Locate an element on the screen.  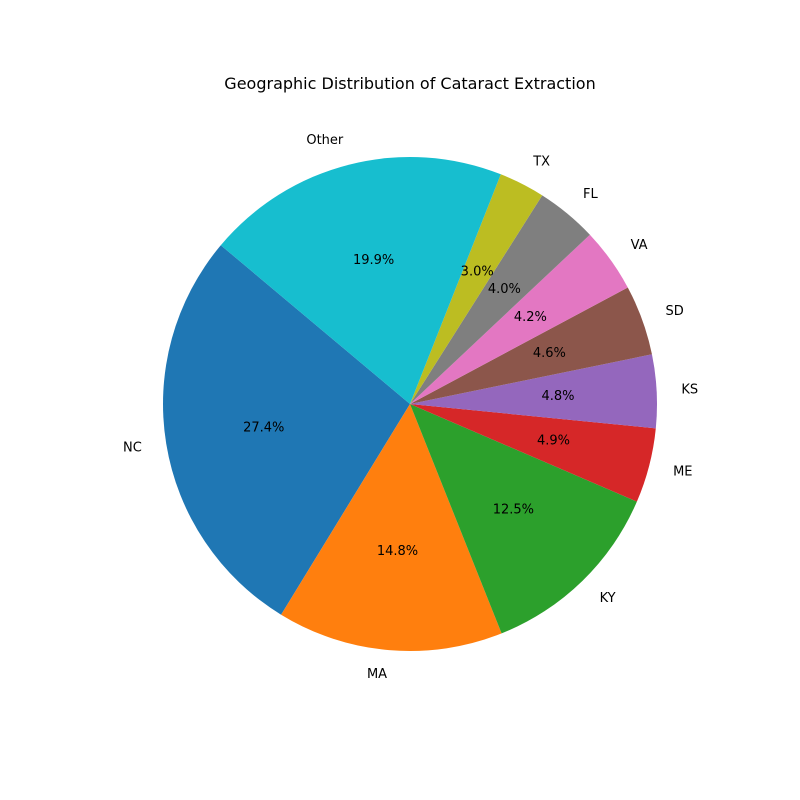
pie-slice-fl is located at coordinates (500, 299).